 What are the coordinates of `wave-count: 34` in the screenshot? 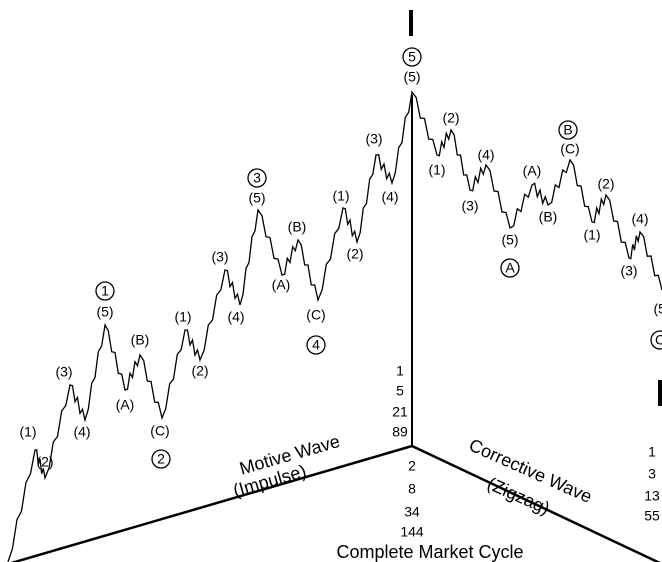 It's located at (412, 512).